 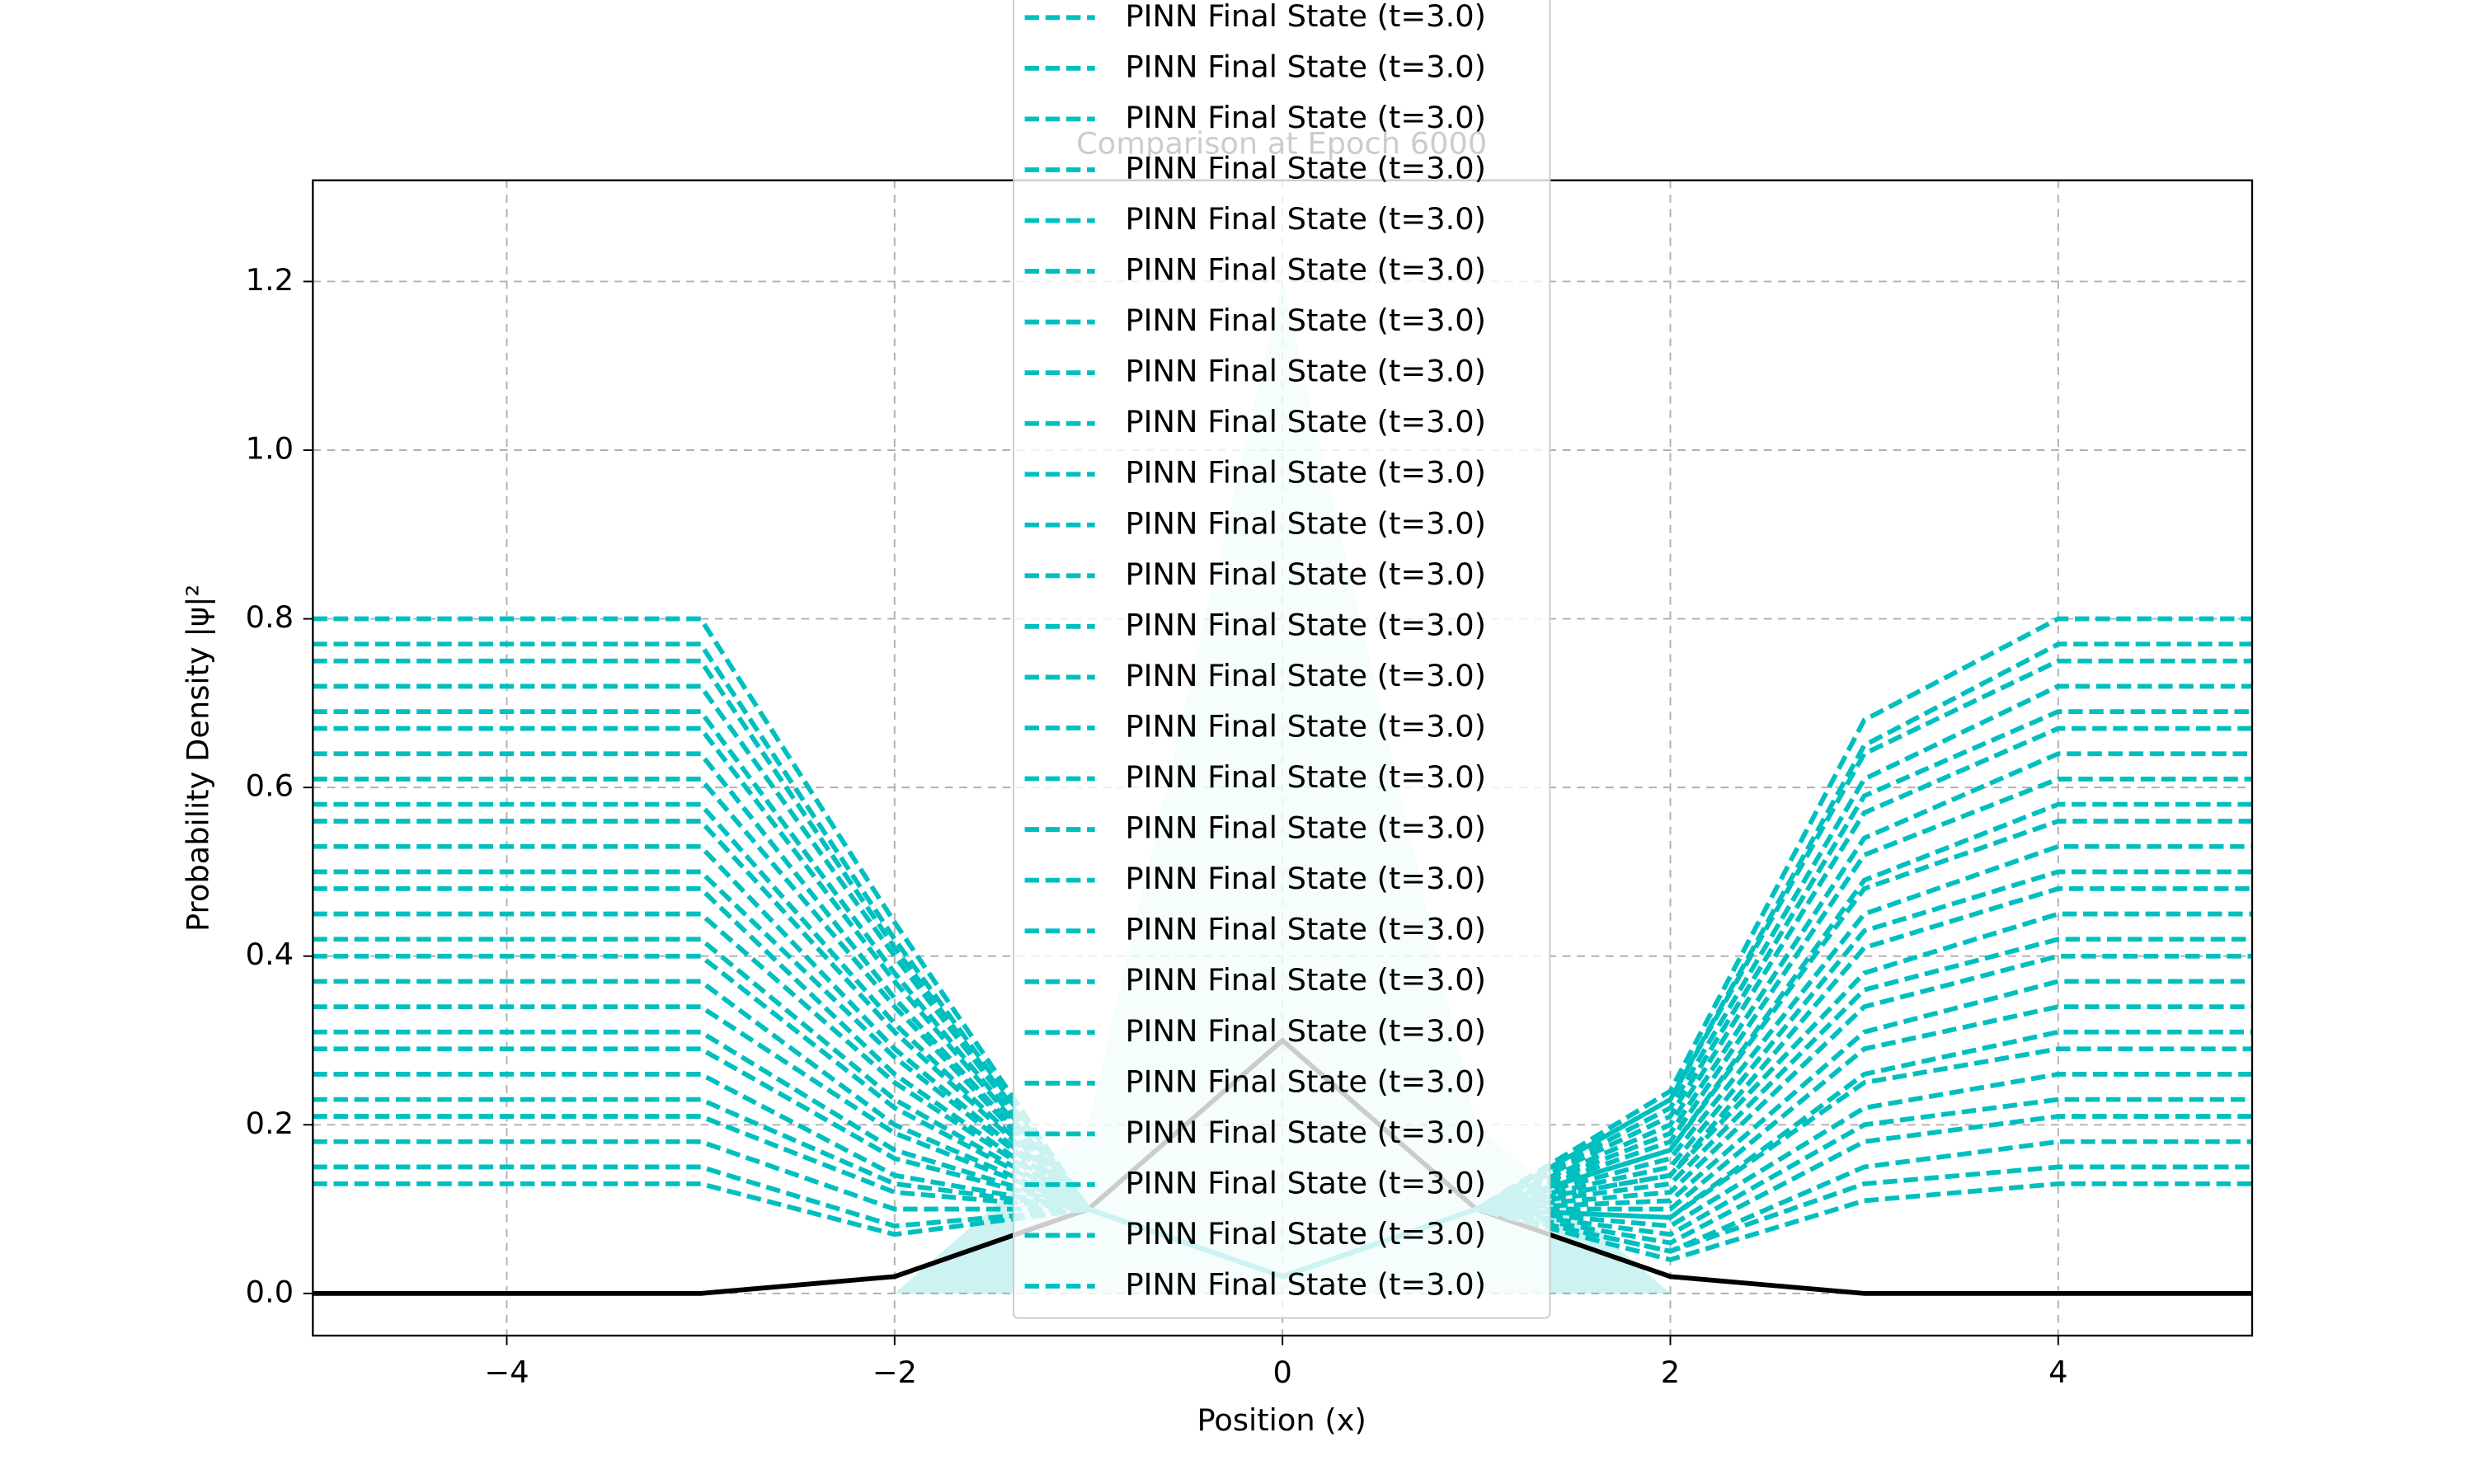 I want to click on y-tick-label: 0.4, so click(x=270, y=955).